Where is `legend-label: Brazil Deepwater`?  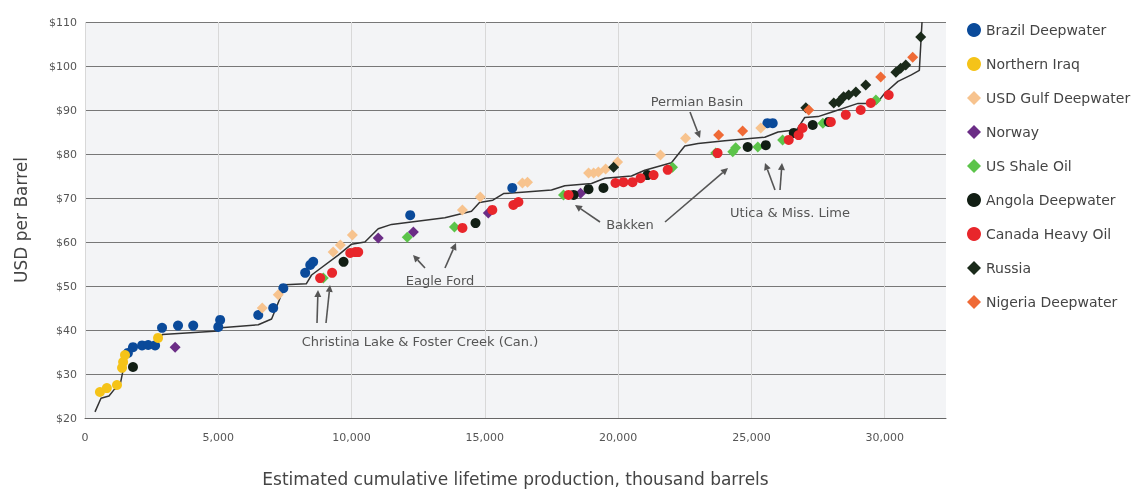 legend-label: Brazil Deepwater is located at coordinates (1046, 30).